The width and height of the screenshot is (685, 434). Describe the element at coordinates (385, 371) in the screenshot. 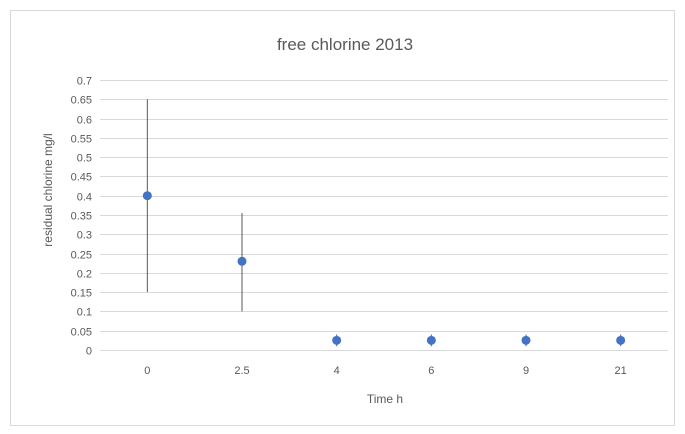

I see `x-axis-tick-labels: 0 2.5 4 6 9 21` at that location.